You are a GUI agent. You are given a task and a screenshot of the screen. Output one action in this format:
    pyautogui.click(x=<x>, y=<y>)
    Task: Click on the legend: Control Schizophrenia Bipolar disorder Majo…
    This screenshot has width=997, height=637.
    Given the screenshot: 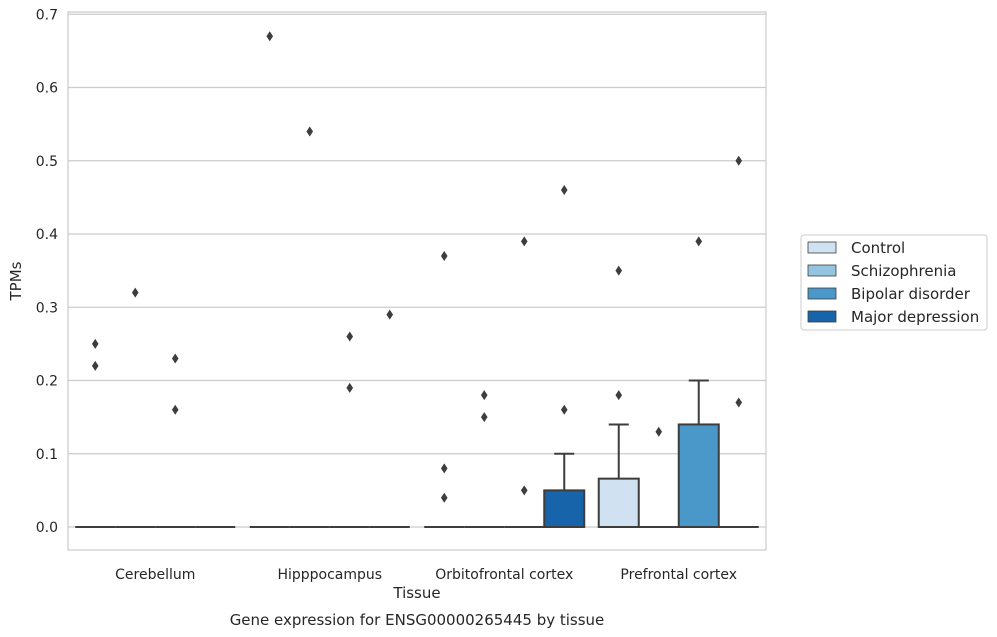 What is the action you would take?
    pyautogui.click(x=894, y=282)
    